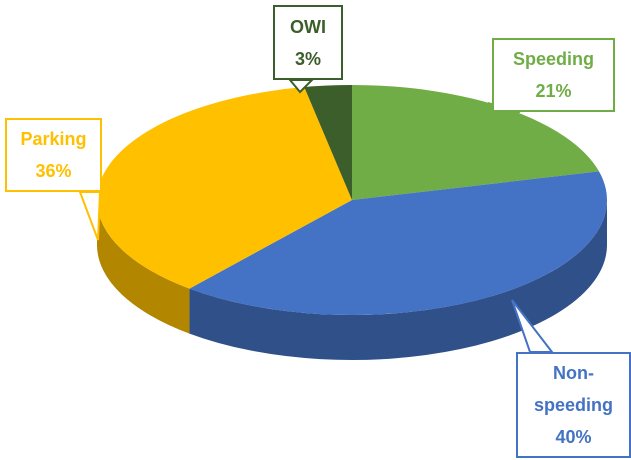  I want to click on data-label: Non-speeding 40%, so click(573, 405).